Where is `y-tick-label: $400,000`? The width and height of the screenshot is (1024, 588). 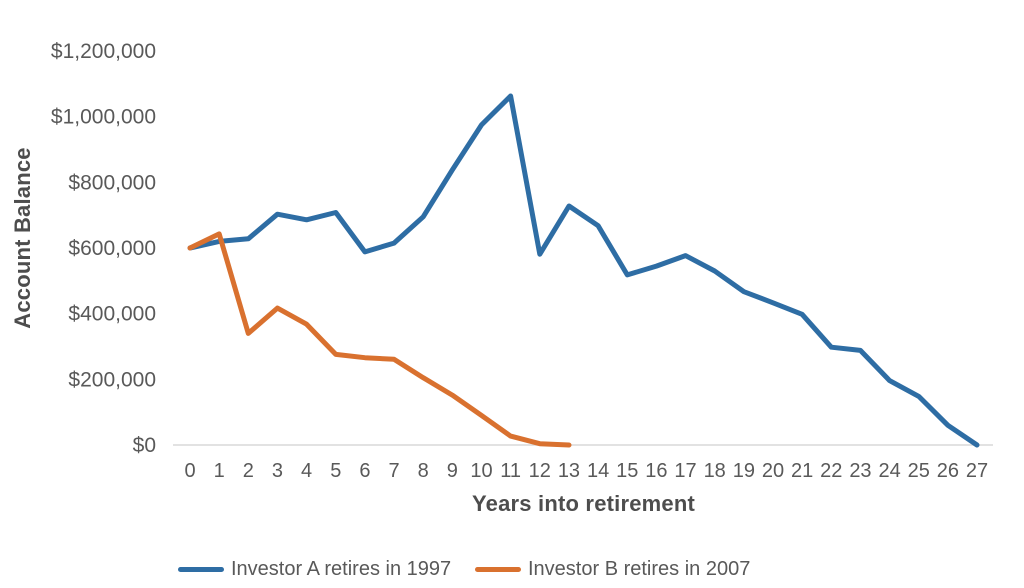
y-tick-label: $400,000 is located at coordinates (112, 314).